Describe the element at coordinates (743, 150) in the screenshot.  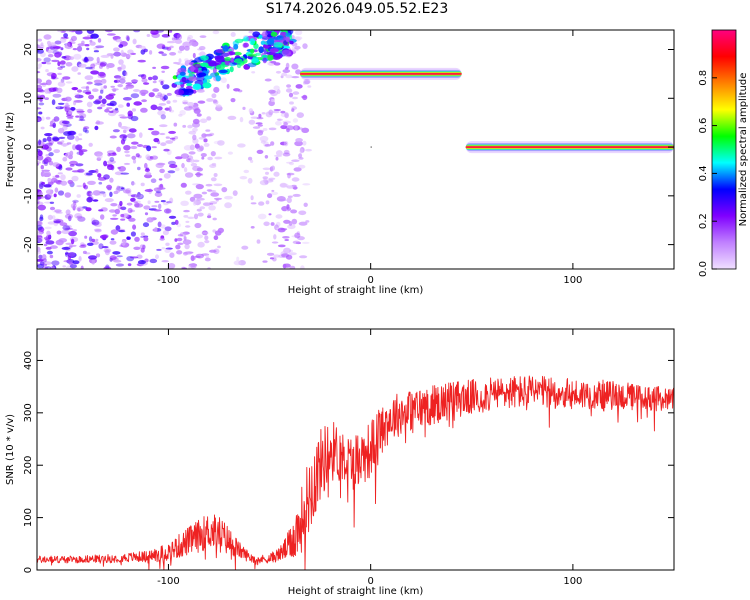
I see `colorbar-label: Normalized spectral amplitude` at that location.